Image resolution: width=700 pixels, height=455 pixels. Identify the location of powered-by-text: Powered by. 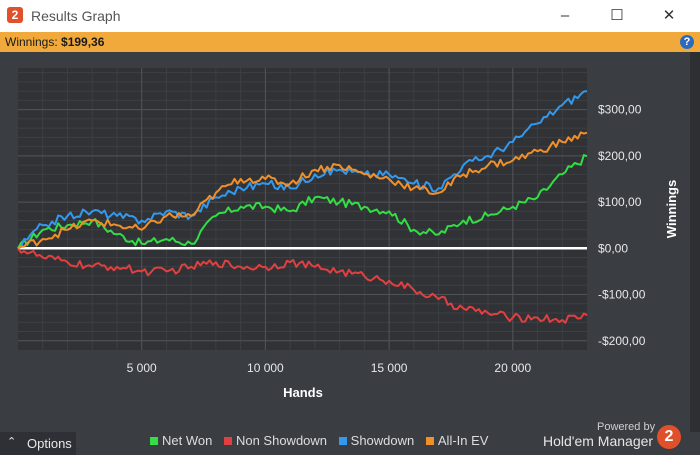
(626, 427).